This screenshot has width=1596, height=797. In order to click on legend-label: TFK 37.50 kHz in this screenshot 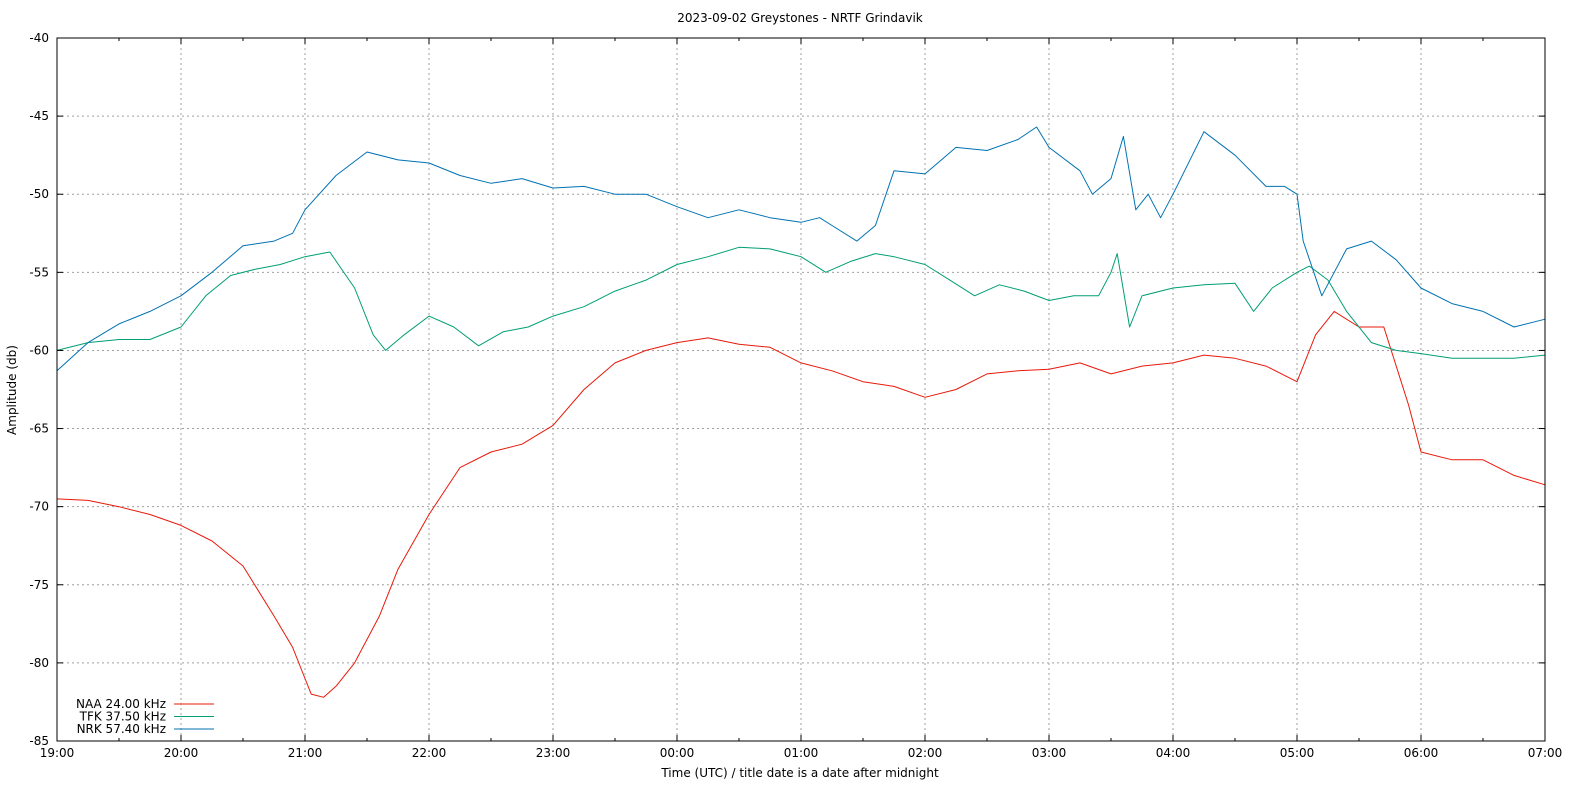, I will do `click(122, 717)`.